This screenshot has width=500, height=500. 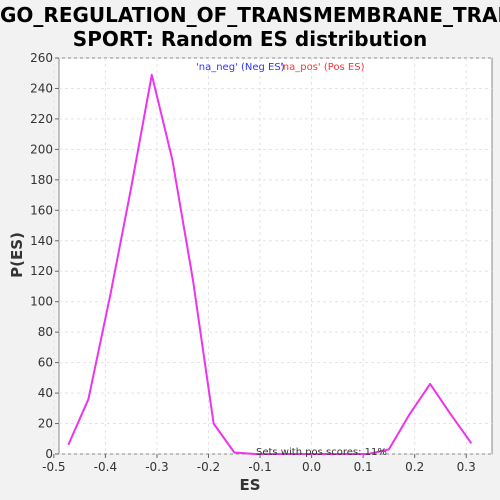 What do you see at coordinates (208, 467) in the screenshot?
I see `x-tick-label: -0.2` at bounding box center [208, 467].